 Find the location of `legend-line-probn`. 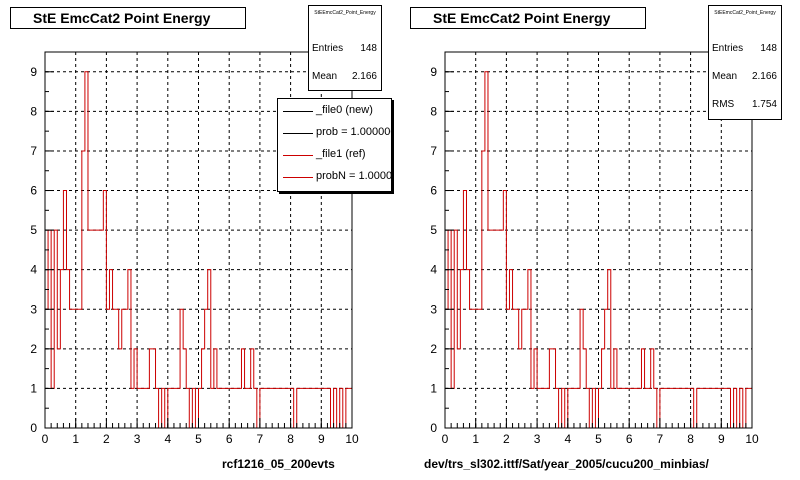

legend-line-probn is located at coordinates (298, 177).